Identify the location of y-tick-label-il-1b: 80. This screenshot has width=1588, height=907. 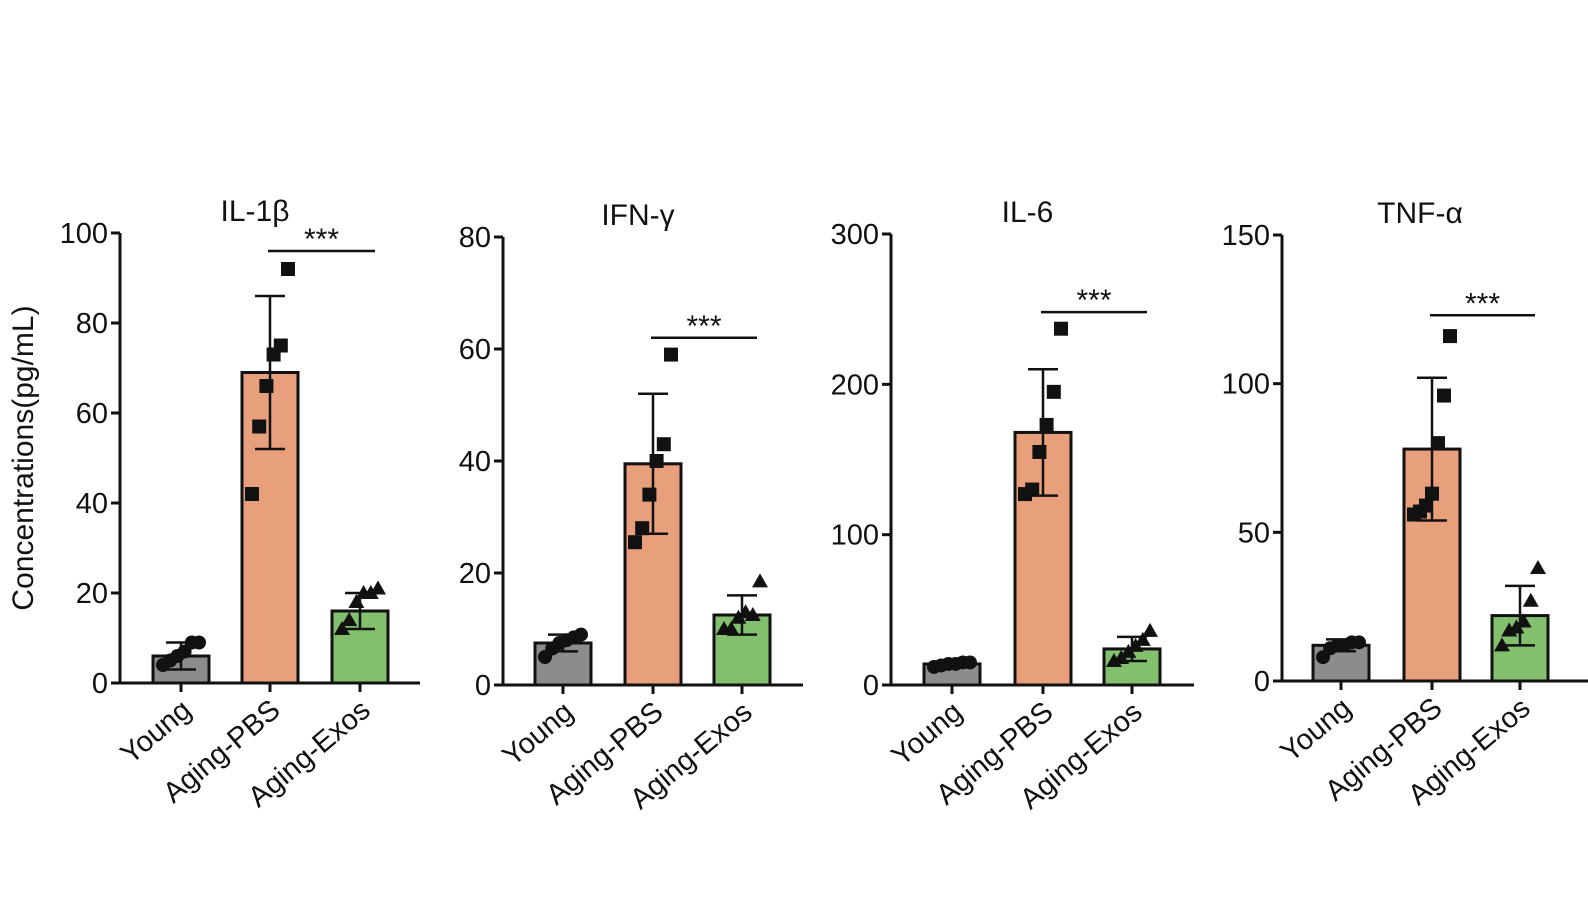
(92, 324).